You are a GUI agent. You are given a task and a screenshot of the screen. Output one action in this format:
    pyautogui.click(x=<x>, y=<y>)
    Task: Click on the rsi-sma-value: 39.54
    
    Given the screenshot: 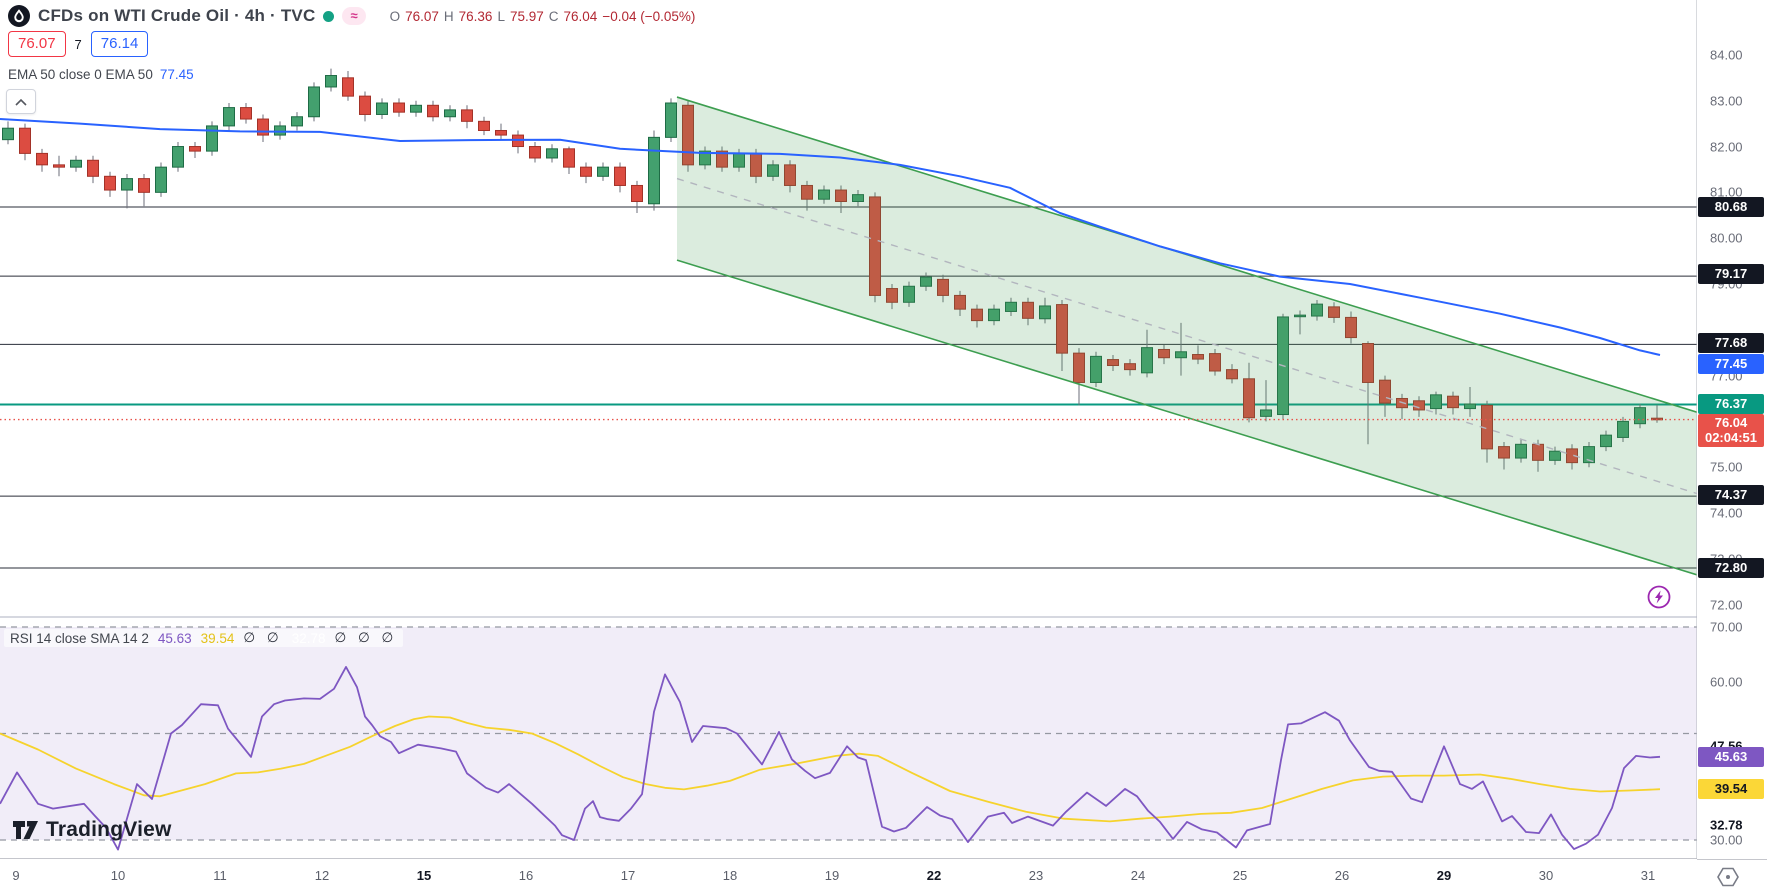 What is the action you would take?
    pyautogui.click(x=217, y=638)
    